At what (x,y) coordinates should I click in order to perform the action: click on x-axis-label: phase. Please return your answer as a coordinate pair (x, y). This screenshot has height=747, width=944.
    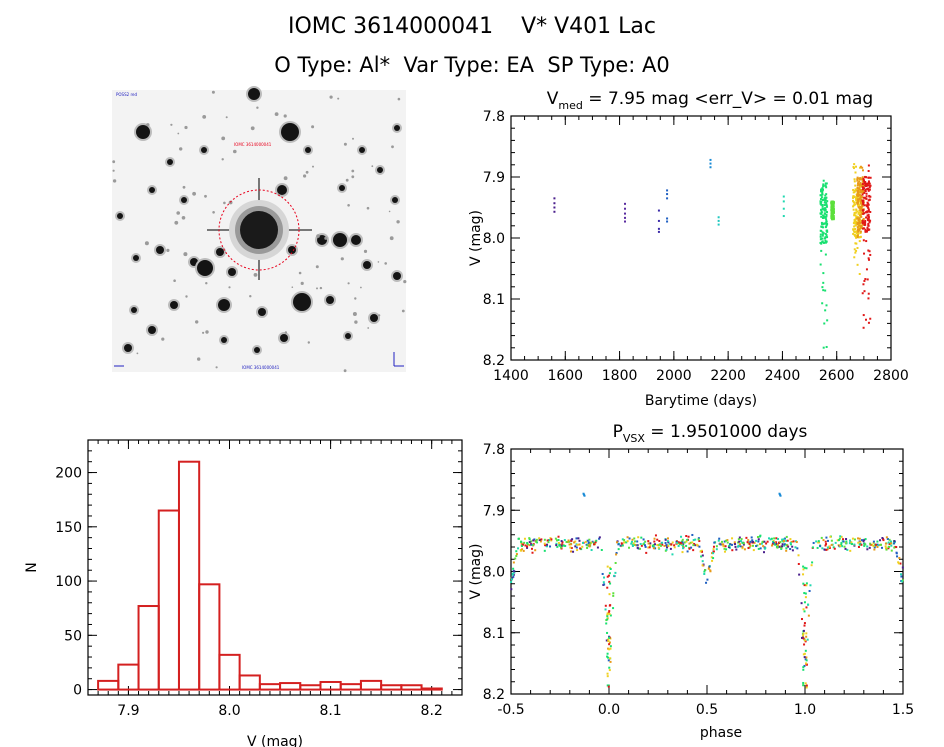
    Looking at the image, I should click on (721, 733).